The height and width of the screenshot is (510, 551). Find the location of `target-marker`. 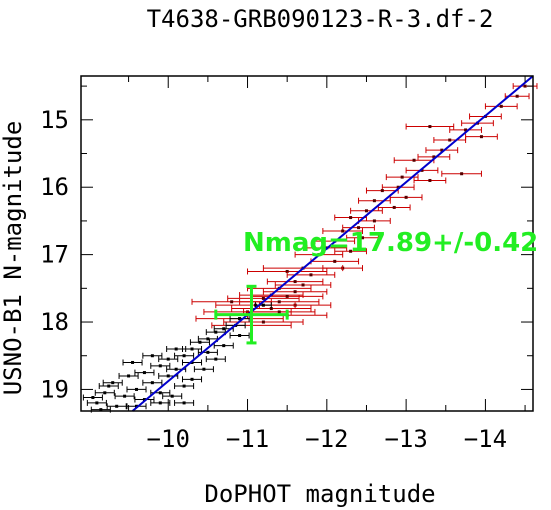

target-marker is located at coordinates (251, 314).